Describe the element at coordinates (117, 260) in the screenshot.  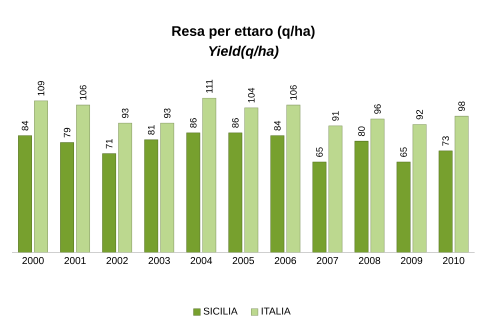
I see `x-tick-label: 2002` at that location.